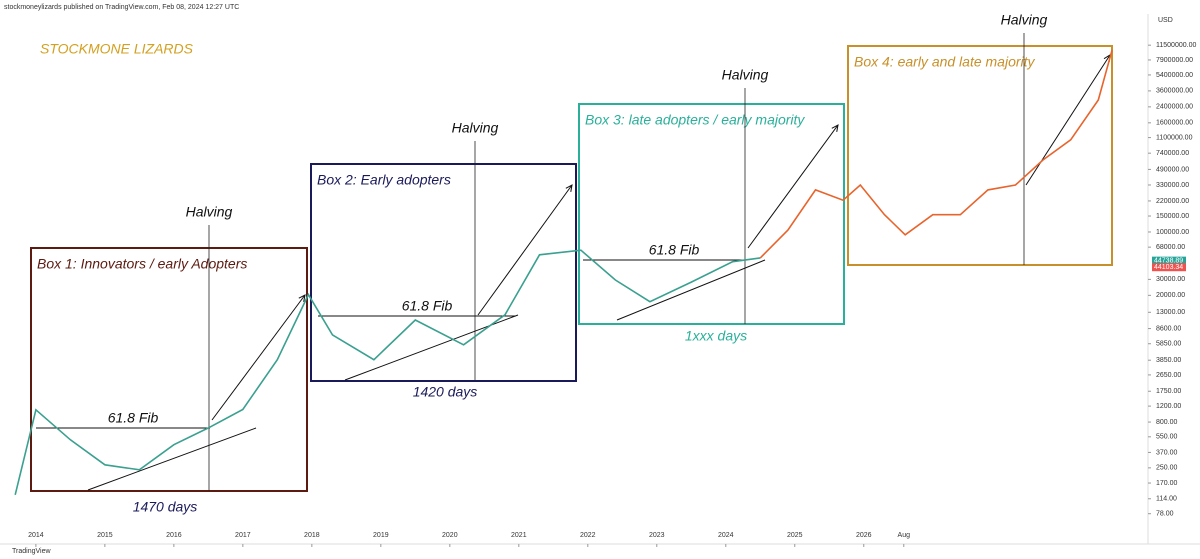 This screenshot has height=559, width=1200. I want to click on x-tick-label: 2026, so click(864, 535).